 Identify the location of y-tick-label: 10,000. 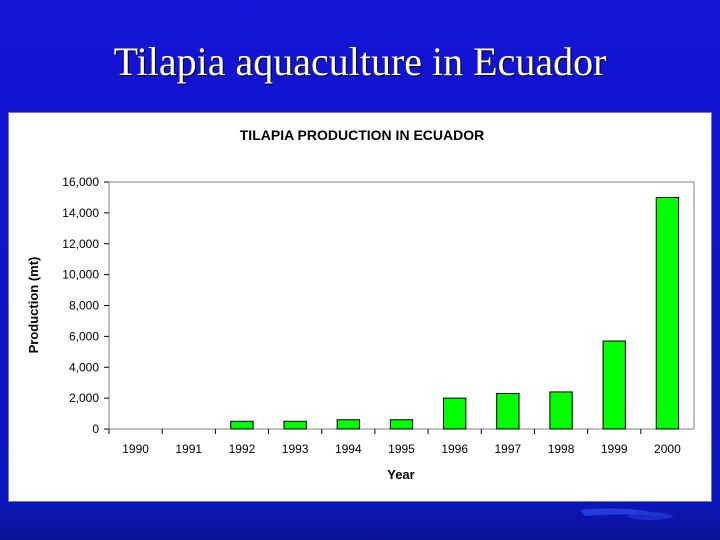
(80, 275).